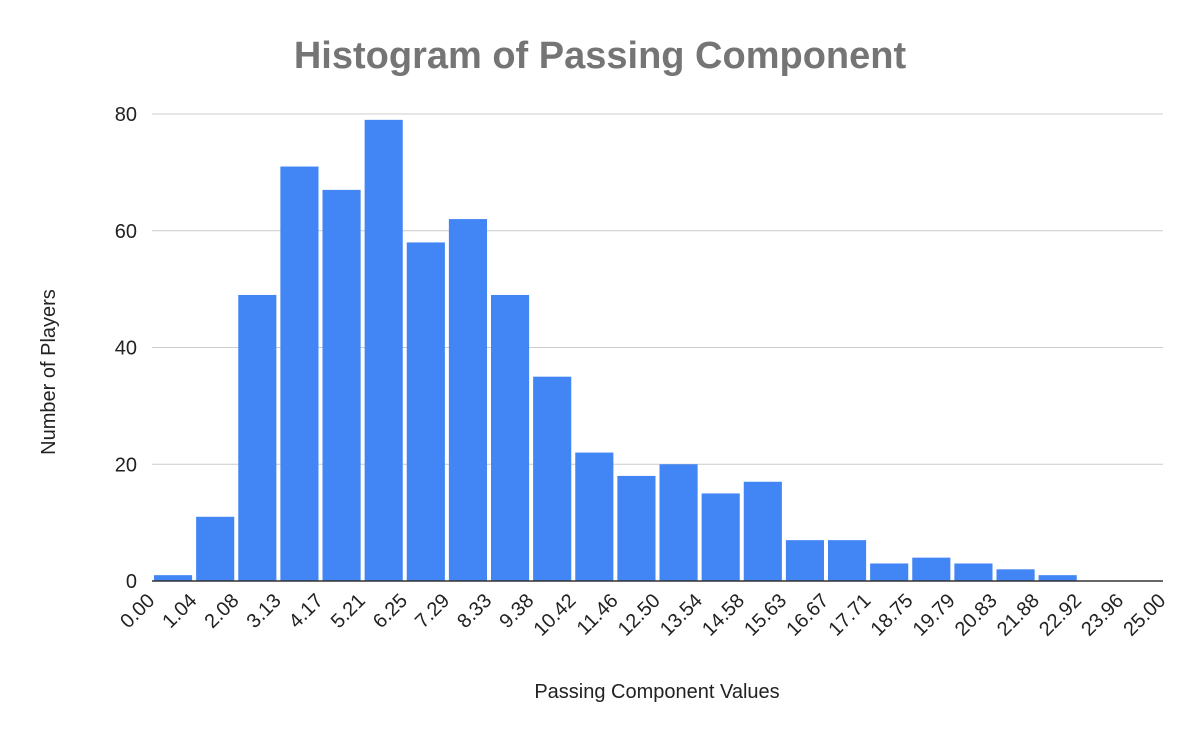  I want to click on y-tick-label: 40, so click(126, 349).